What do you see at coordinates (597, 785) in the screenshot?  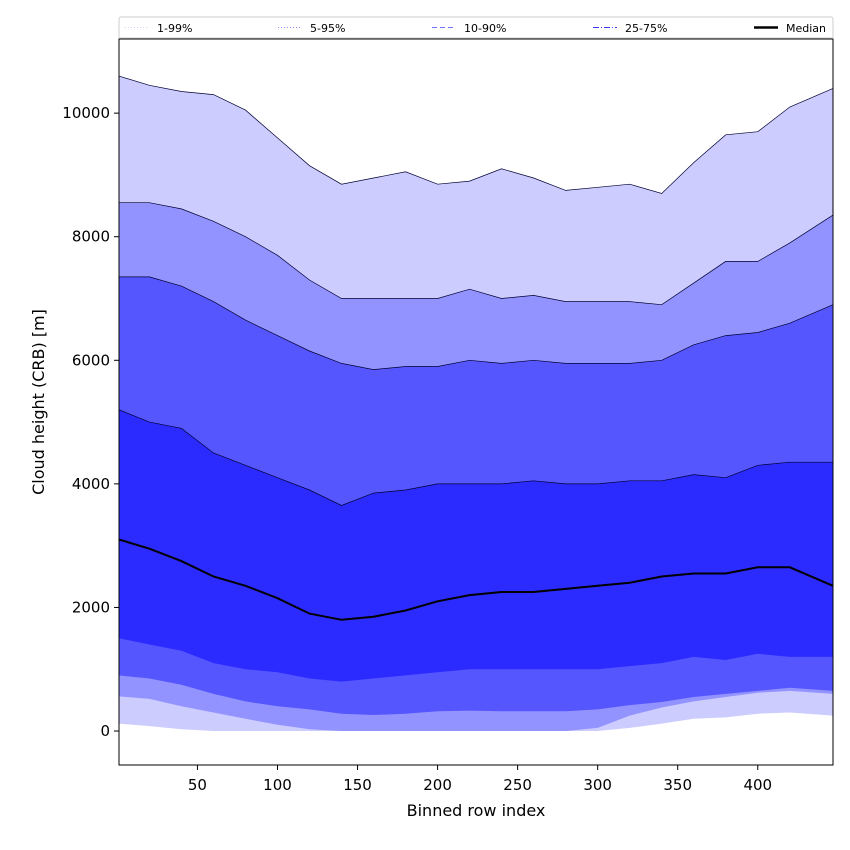 I see `x-tick-label: 300` at bounding box center [597, 785].